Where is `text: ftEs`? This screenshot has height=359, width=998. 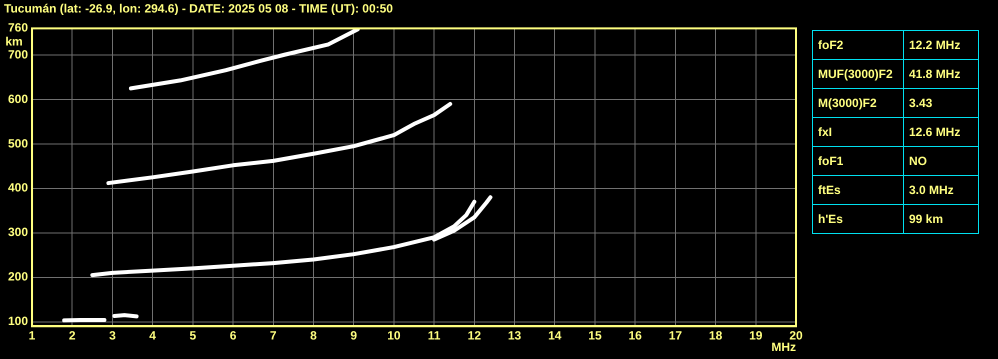 text: ftEs is located at coordinates (858, 190).